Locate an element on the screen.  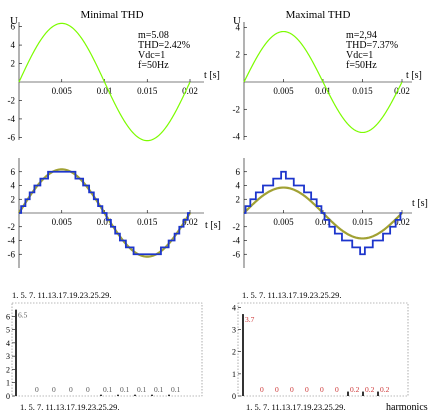
panel-maximal-staircase: t [s] 6 4 2 -2 -4 -6 0.005 0.01 0.015 0.02 is located at coordinates (330, 213).